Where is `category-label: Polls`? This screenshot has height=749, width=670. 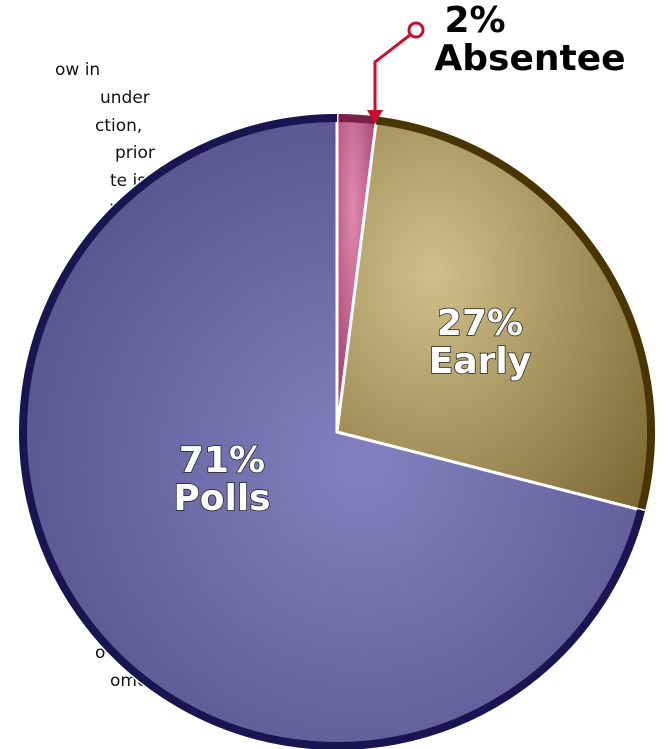 category-label: Polls is located at coordinates (221, 498).